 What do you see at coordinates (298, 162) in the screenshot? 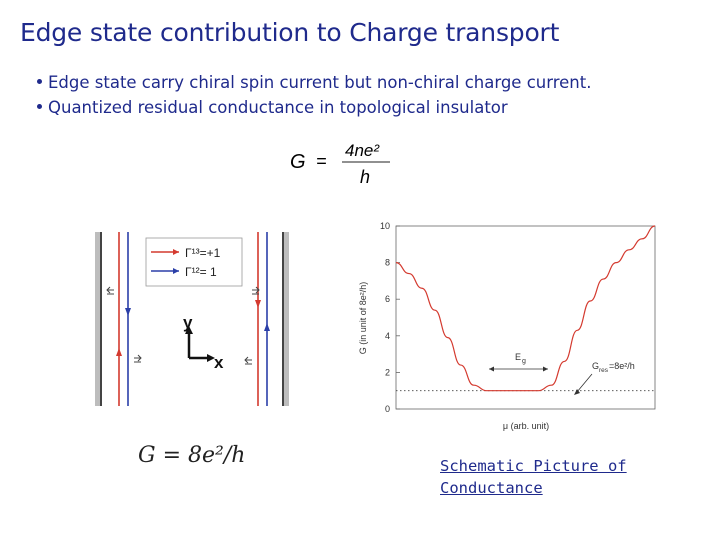
I see `equation-lhs: G` at bounding box center [298, 162].